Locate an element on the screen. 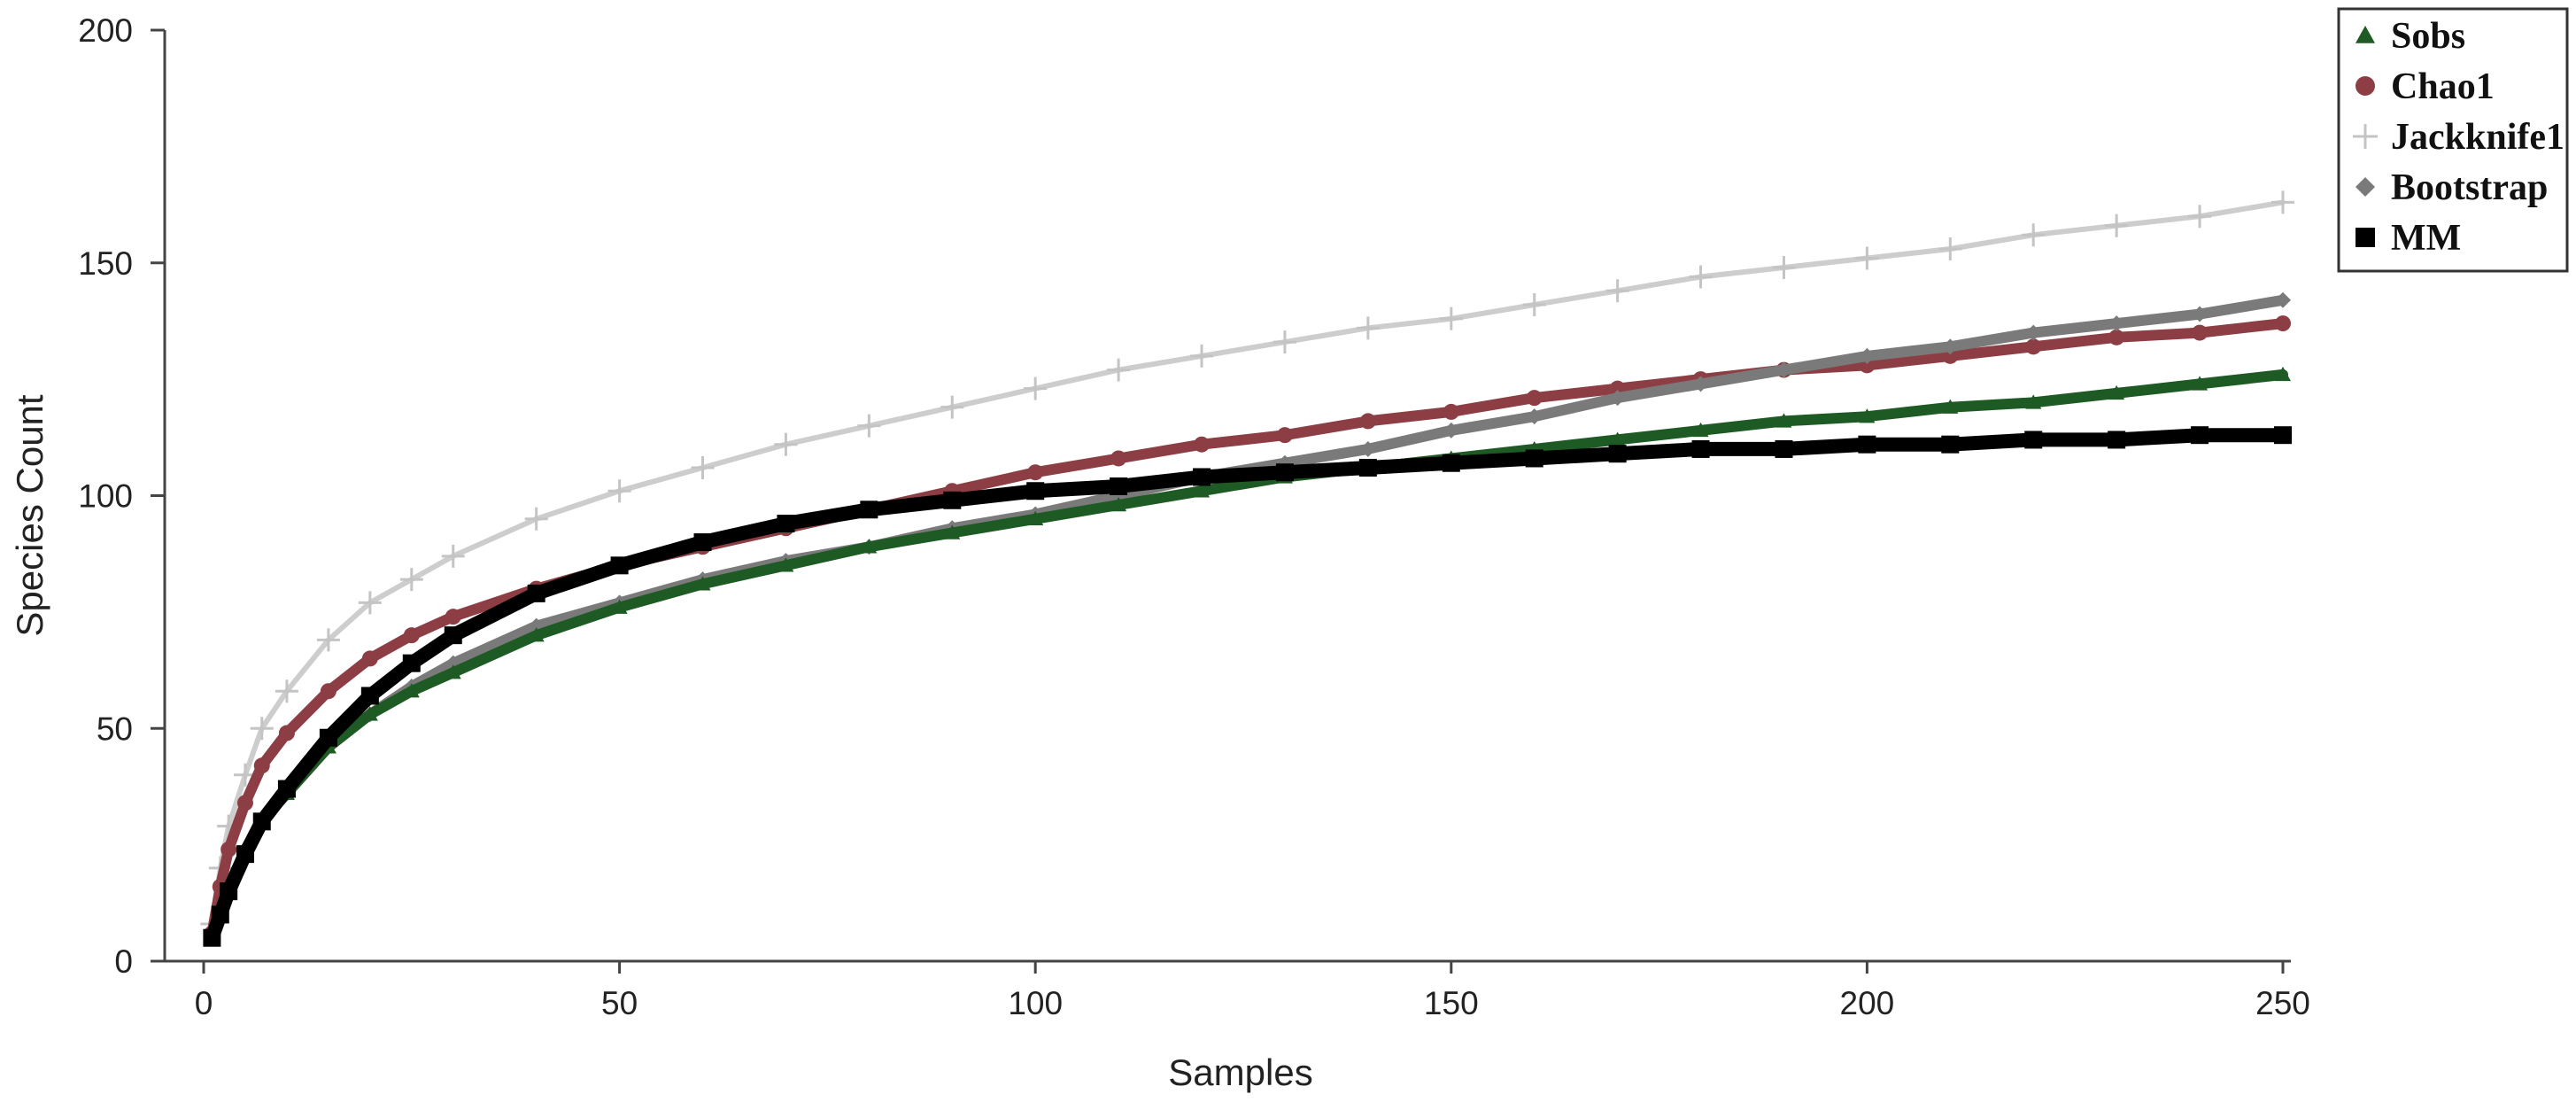 The height and width of the screenshot is (1102, 2576). legend-box is located at coordinates (2453, 140).